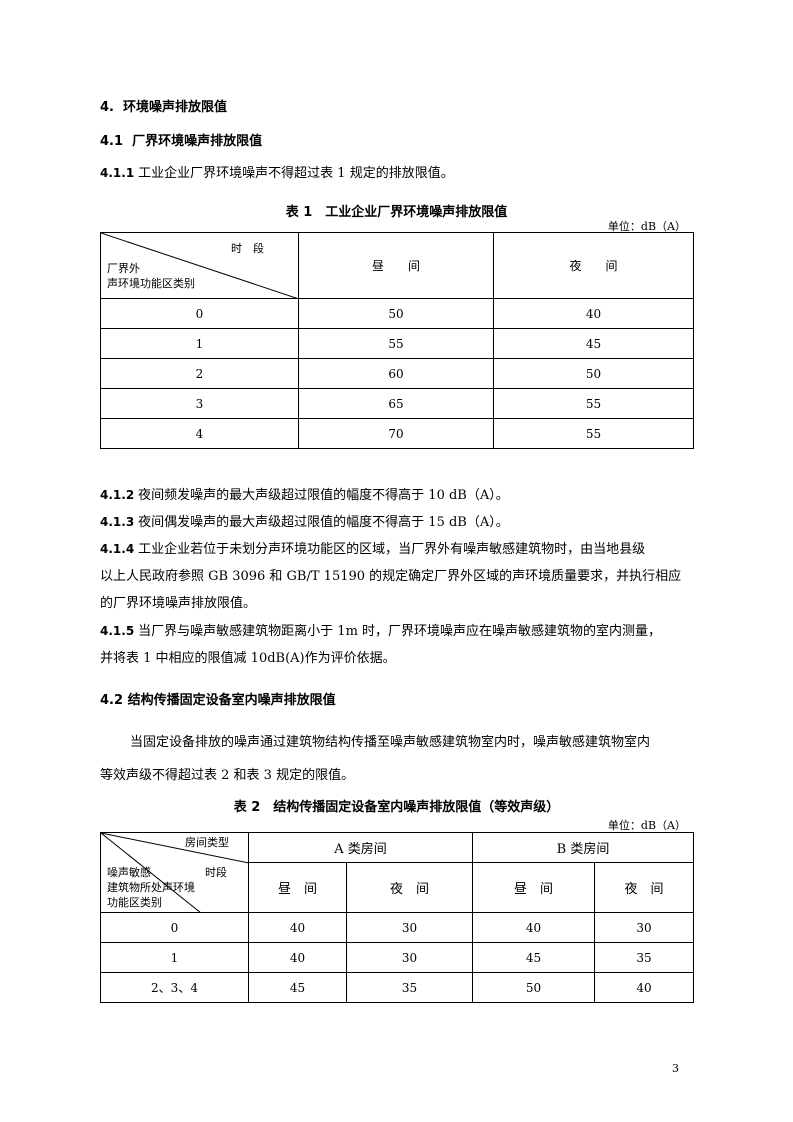  I want to click on cell: 4, so click(199, 433).